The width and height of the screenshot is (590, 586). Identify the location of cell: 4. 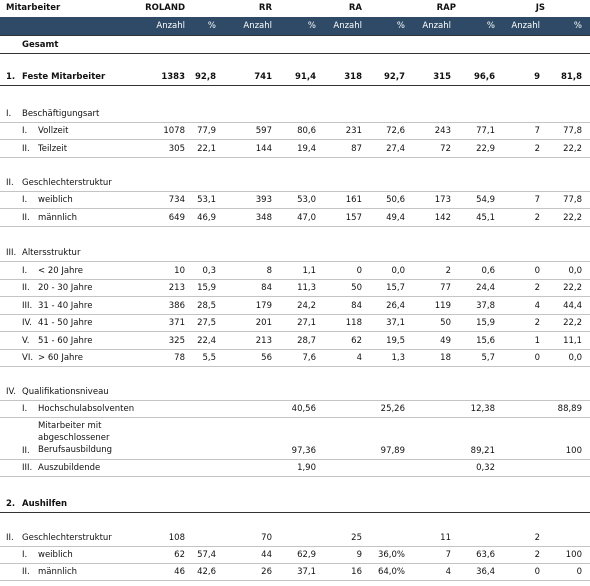
(537, 305).